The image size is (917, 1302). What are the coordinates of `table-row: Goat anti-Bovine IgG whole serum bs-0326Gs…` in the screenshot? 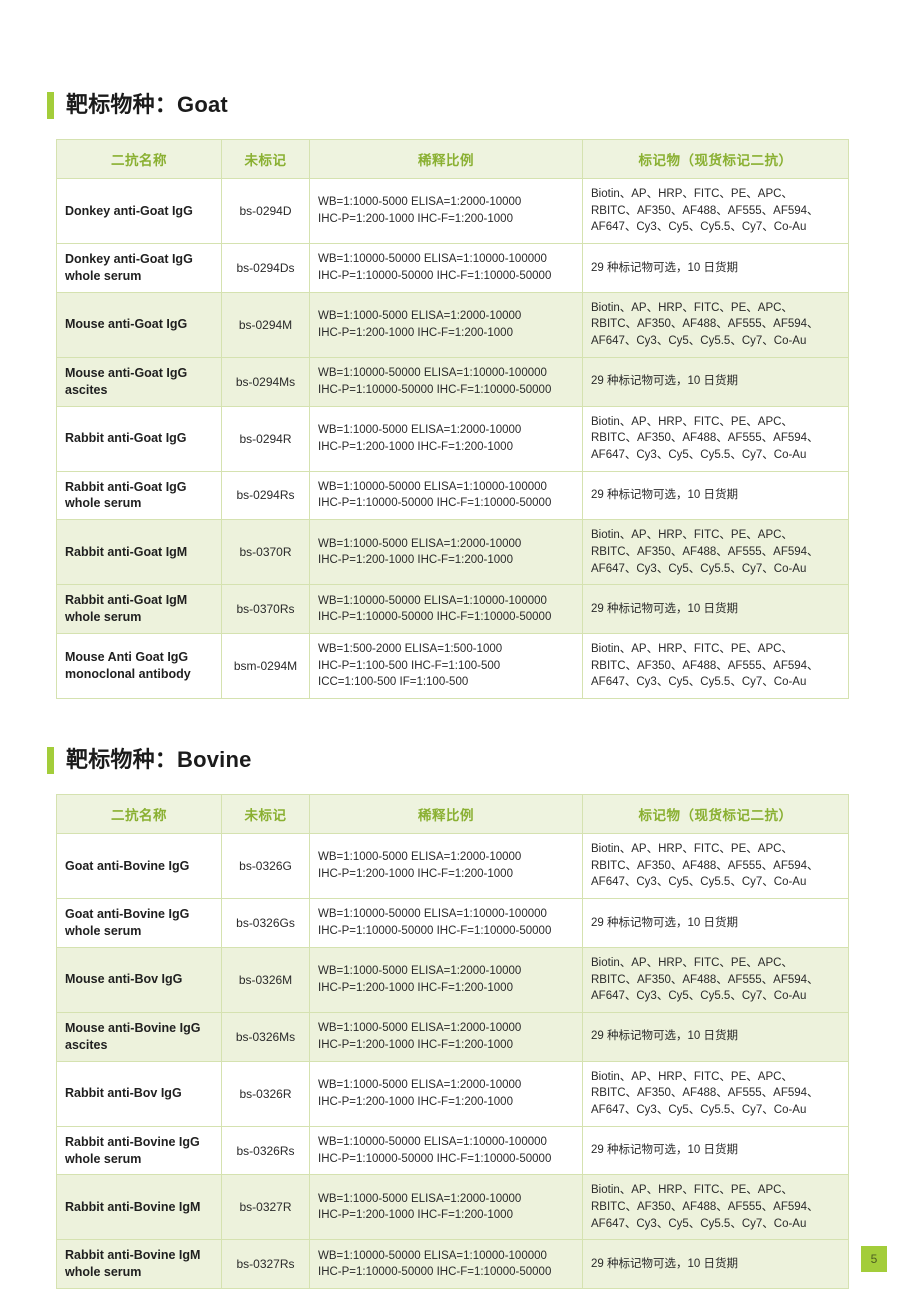 It's located at (452, 923).